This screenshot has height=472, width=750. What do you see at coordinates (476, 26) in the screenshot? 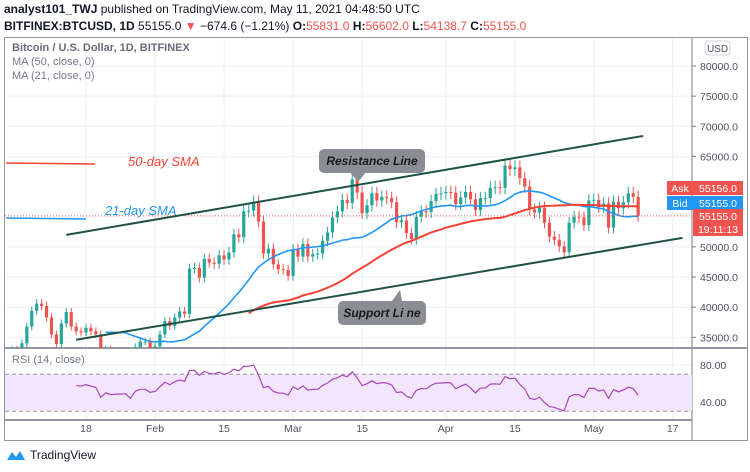
I see `close-label: C:` at bounding box center [476, 26].